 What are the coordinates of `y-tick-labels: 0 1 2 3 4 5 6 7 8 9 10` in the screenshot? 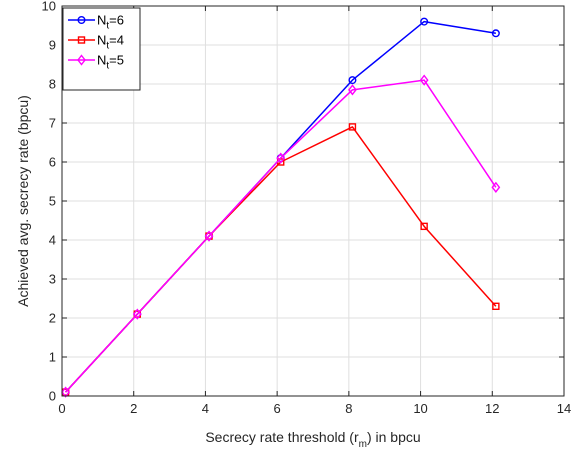 It's located at (49, 202).